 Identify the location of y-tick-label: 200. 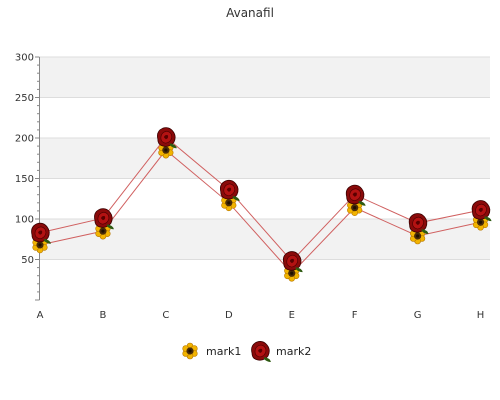
(24, 139).